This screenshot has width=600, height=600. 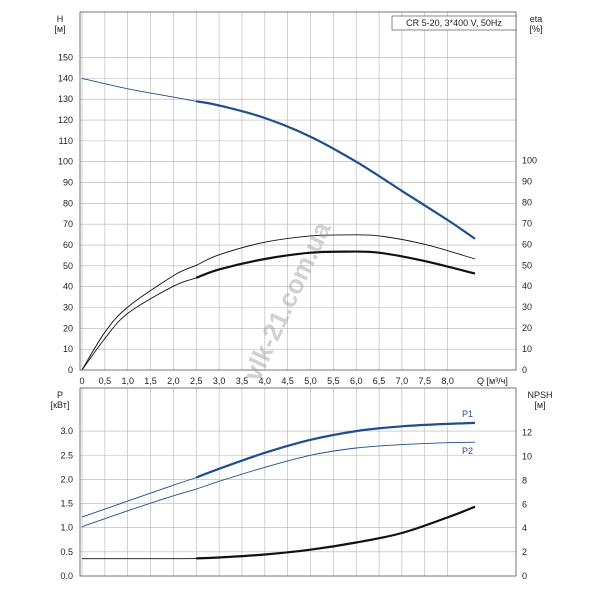 I want to click on y-left-tick-label: 20, so click(x=68, y=328).